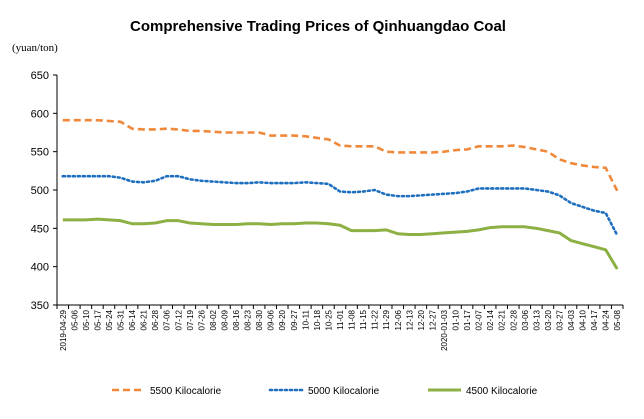 The image size is (644, 419). What do you see at coordinates (617, 319) in the screenshot?
I see `x-tick-label: 05-08` at bounding box center [617, 319].